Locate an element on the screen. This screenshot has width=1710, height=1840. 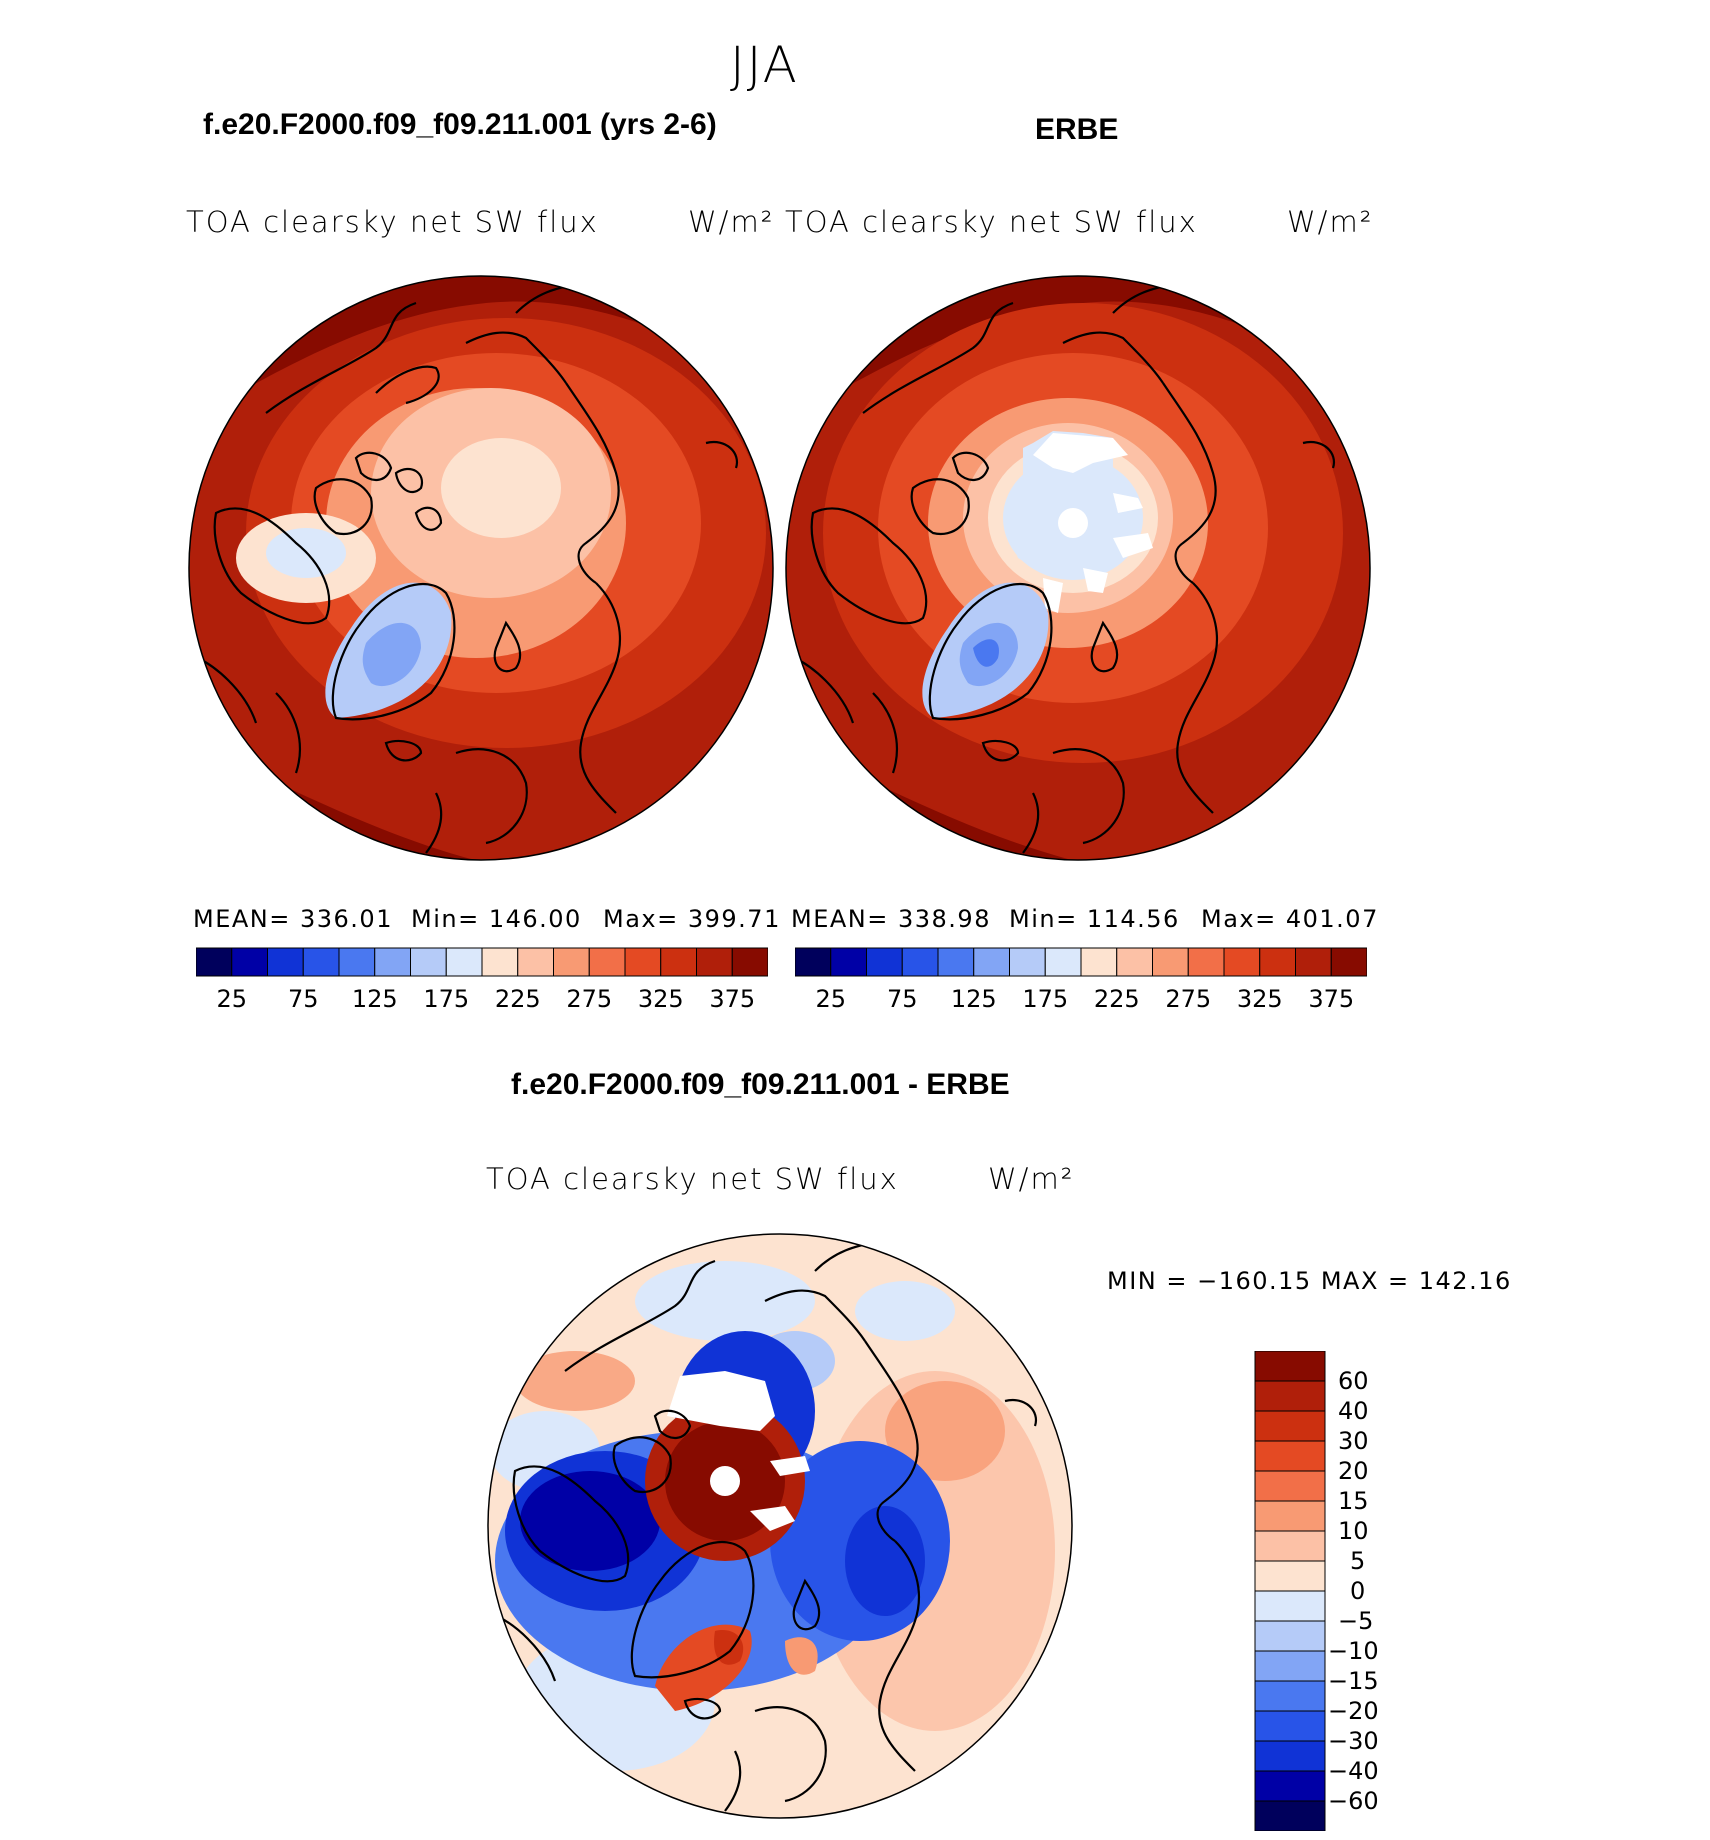
colorbar-tick: 20 is located at coordinates (1353, 1471).